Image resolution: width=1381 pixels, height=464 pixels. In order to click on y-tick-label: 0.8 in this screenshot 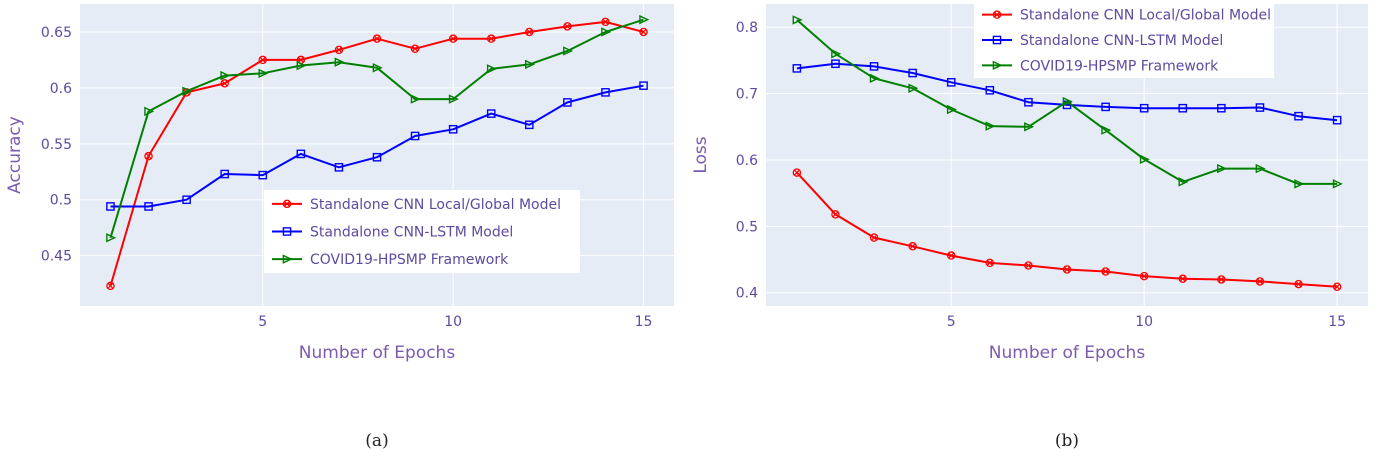, I will do `click(747, 28)`.